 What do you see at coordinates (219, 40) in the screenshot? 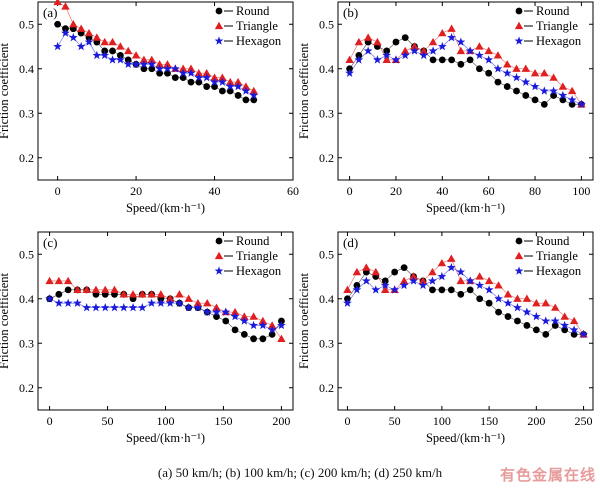
I see `legend-marker-hexagon` at bounding box center [219, 40].